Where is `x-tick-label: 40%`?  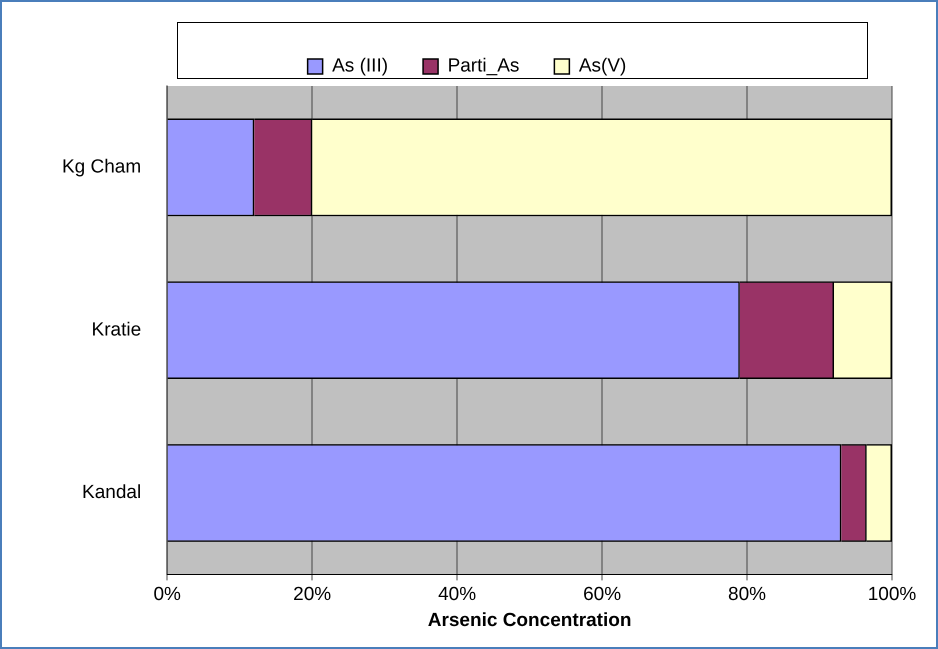
x-tick-label: 40% is located at coordinates (457, 595).